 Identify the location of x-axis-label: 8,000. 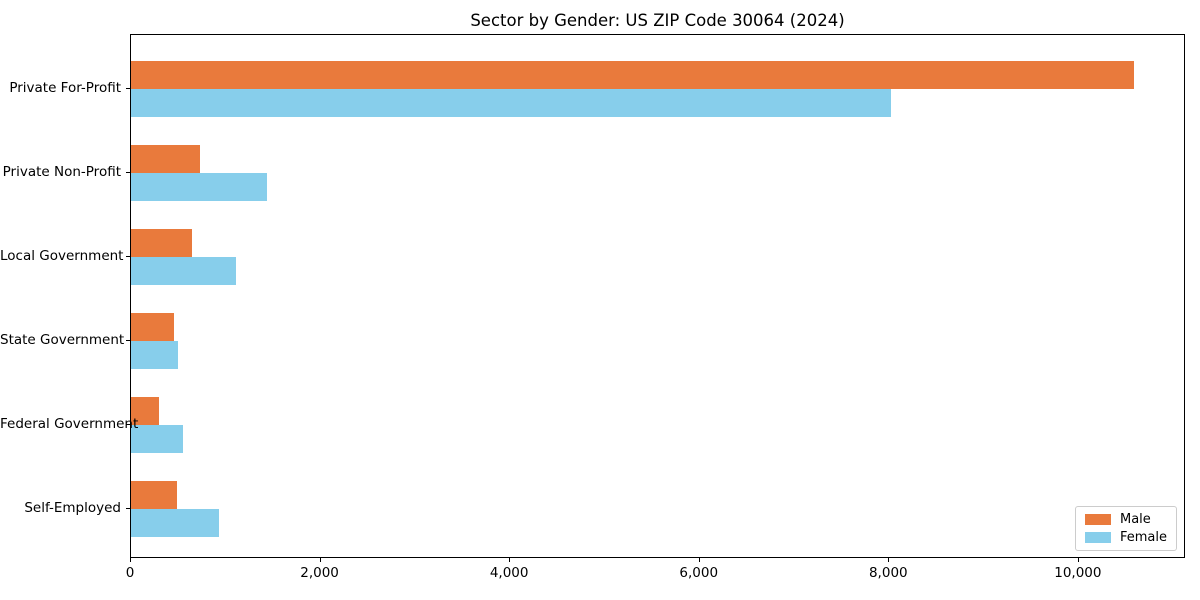
(888, 573).